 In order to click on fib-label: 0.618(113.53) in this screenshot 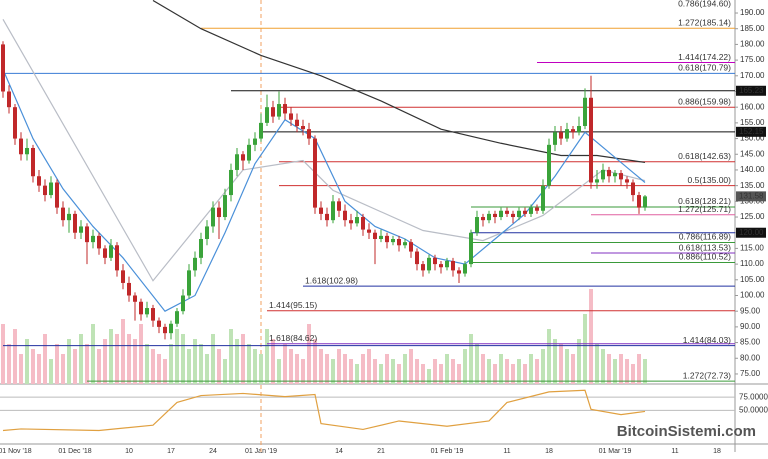, I will do `click(705, 247)`.